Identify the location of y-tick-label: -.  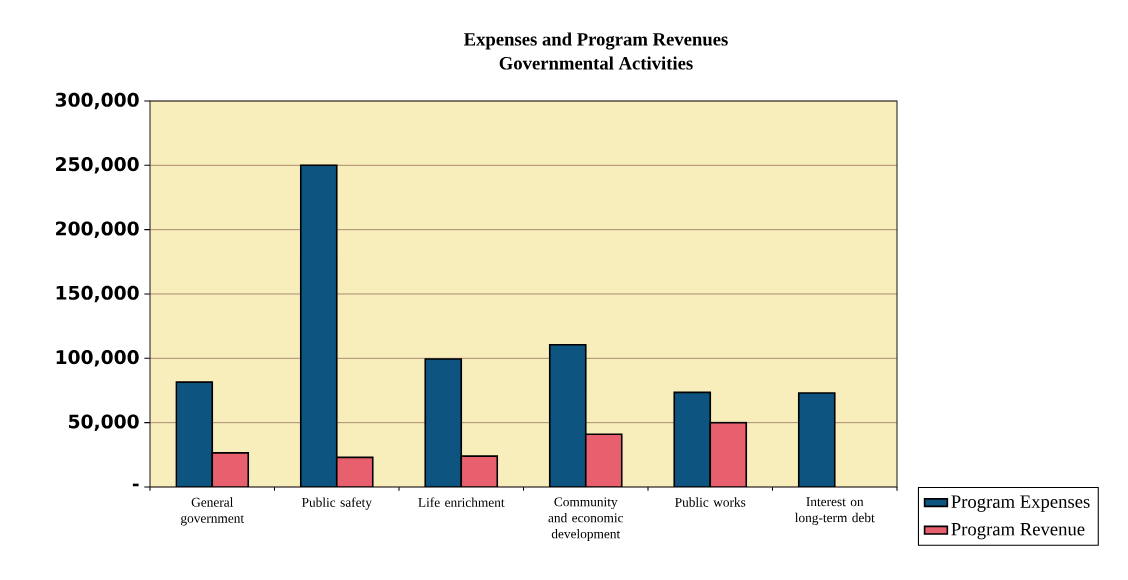
(135, 485).